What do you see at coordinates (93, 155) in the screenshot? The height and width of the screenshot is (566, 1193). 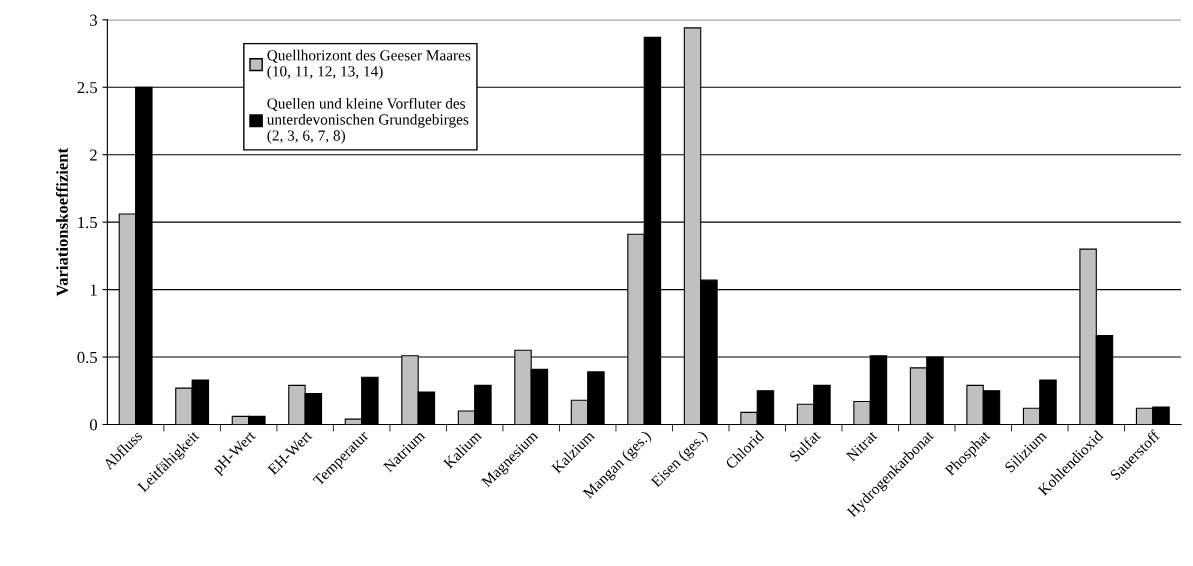 I see `y-tick-label: 2` at bounding box center [93, 155].